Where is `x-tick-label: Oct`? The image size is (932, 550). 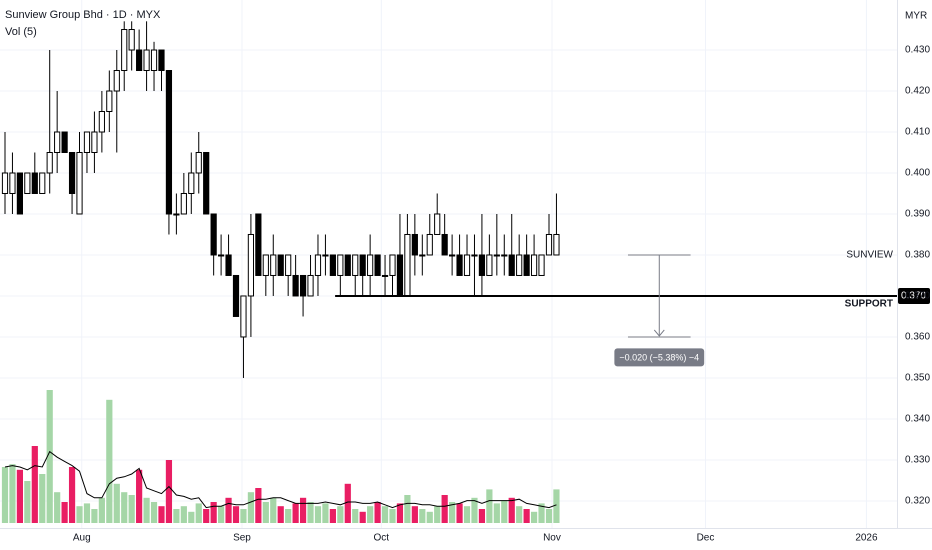 x-tick-label: Oct is located at coordinates (382, 538).